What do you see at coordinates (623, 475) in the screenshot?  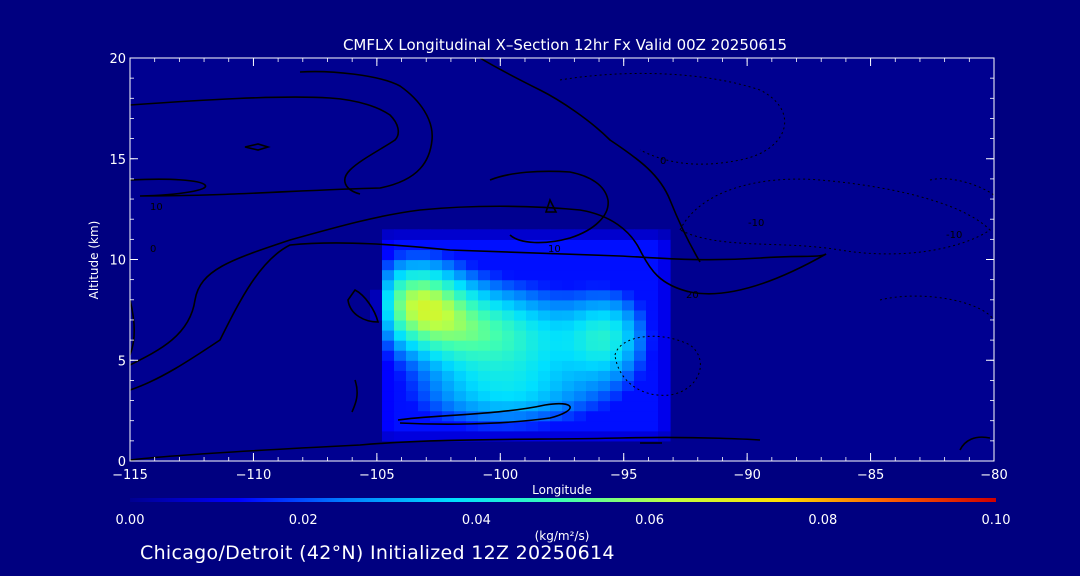 I see `x-tick-label: −95` at bounding box center [623, 475].